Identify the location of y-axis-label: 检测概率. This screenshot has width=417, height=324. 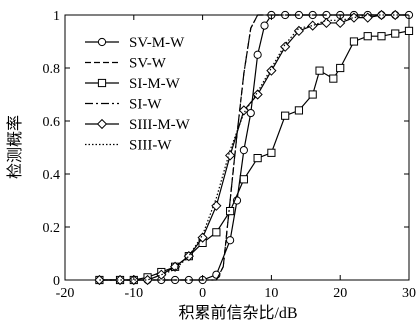
(15, 147).